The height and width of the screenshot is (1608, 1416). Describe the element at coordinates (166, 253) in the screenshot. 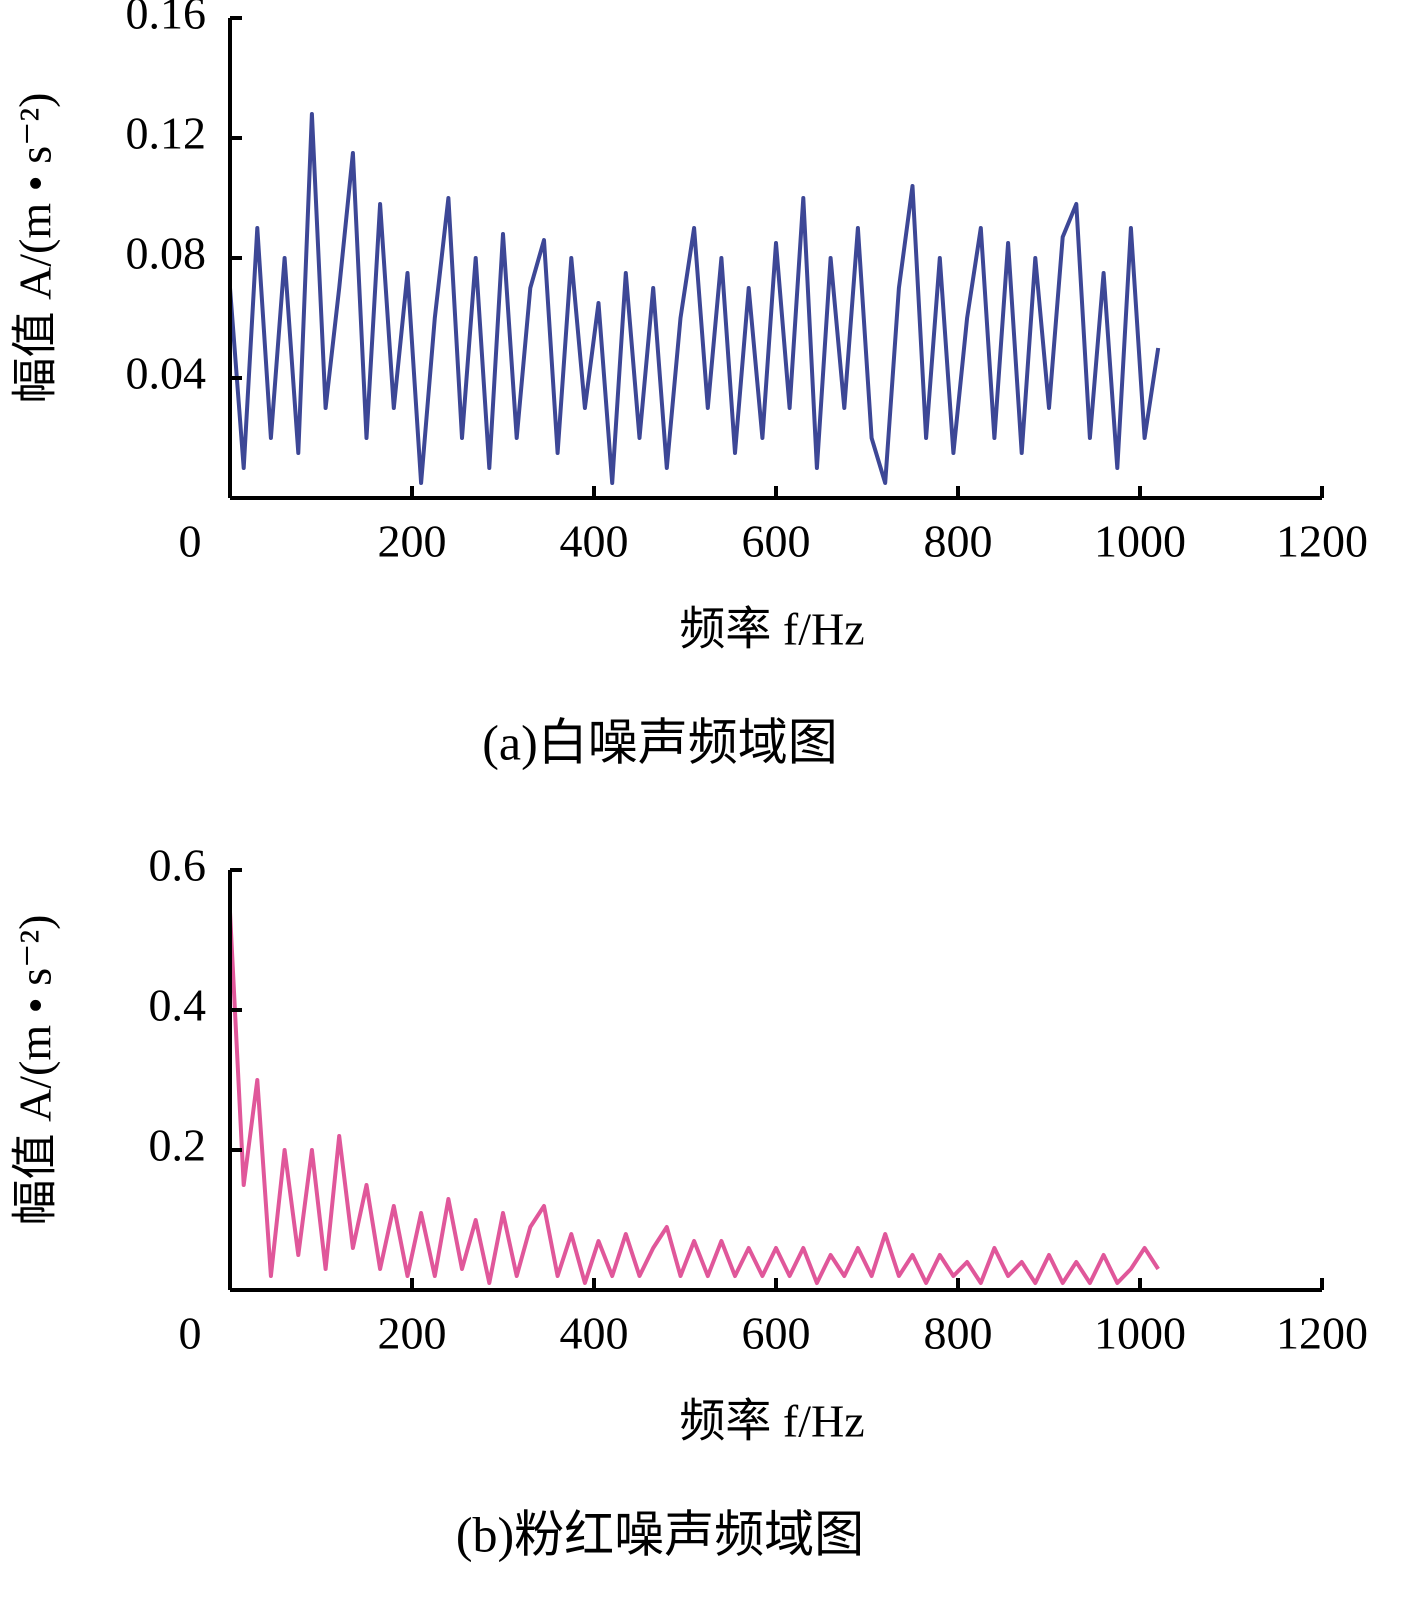

I see `y-tick-label: 0.08` at that location.